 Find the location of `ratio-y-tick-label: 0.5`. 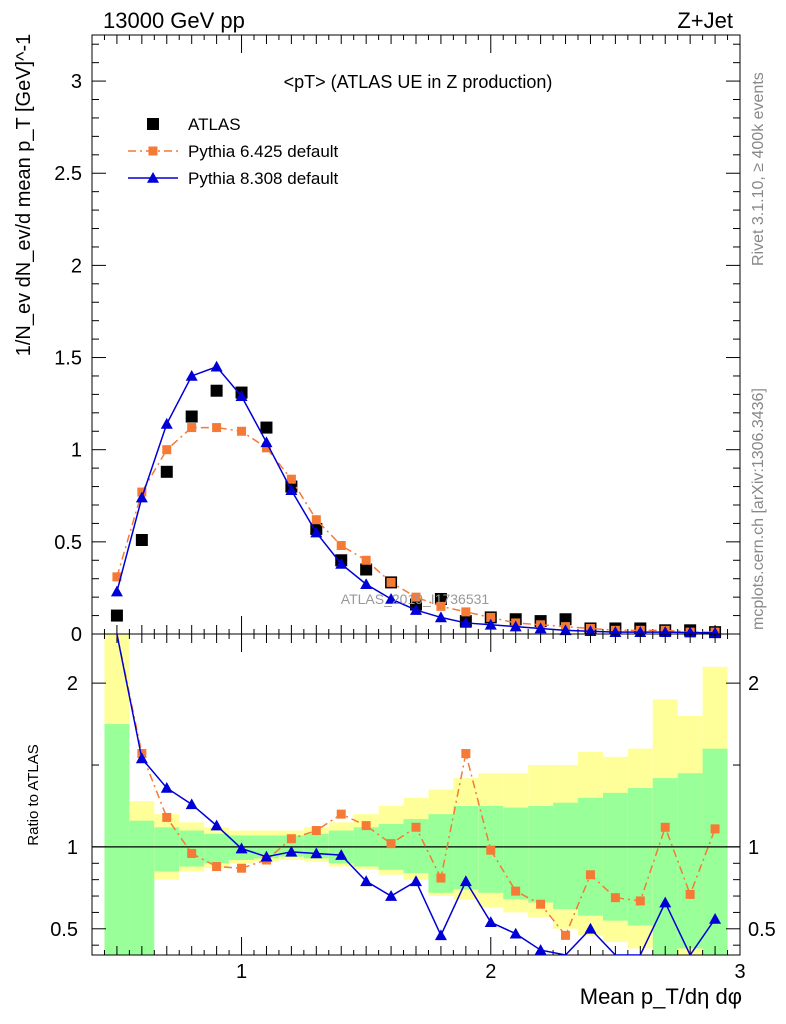

ratio-y-tick-label: 0.5 is located at coordinates (64, 930).